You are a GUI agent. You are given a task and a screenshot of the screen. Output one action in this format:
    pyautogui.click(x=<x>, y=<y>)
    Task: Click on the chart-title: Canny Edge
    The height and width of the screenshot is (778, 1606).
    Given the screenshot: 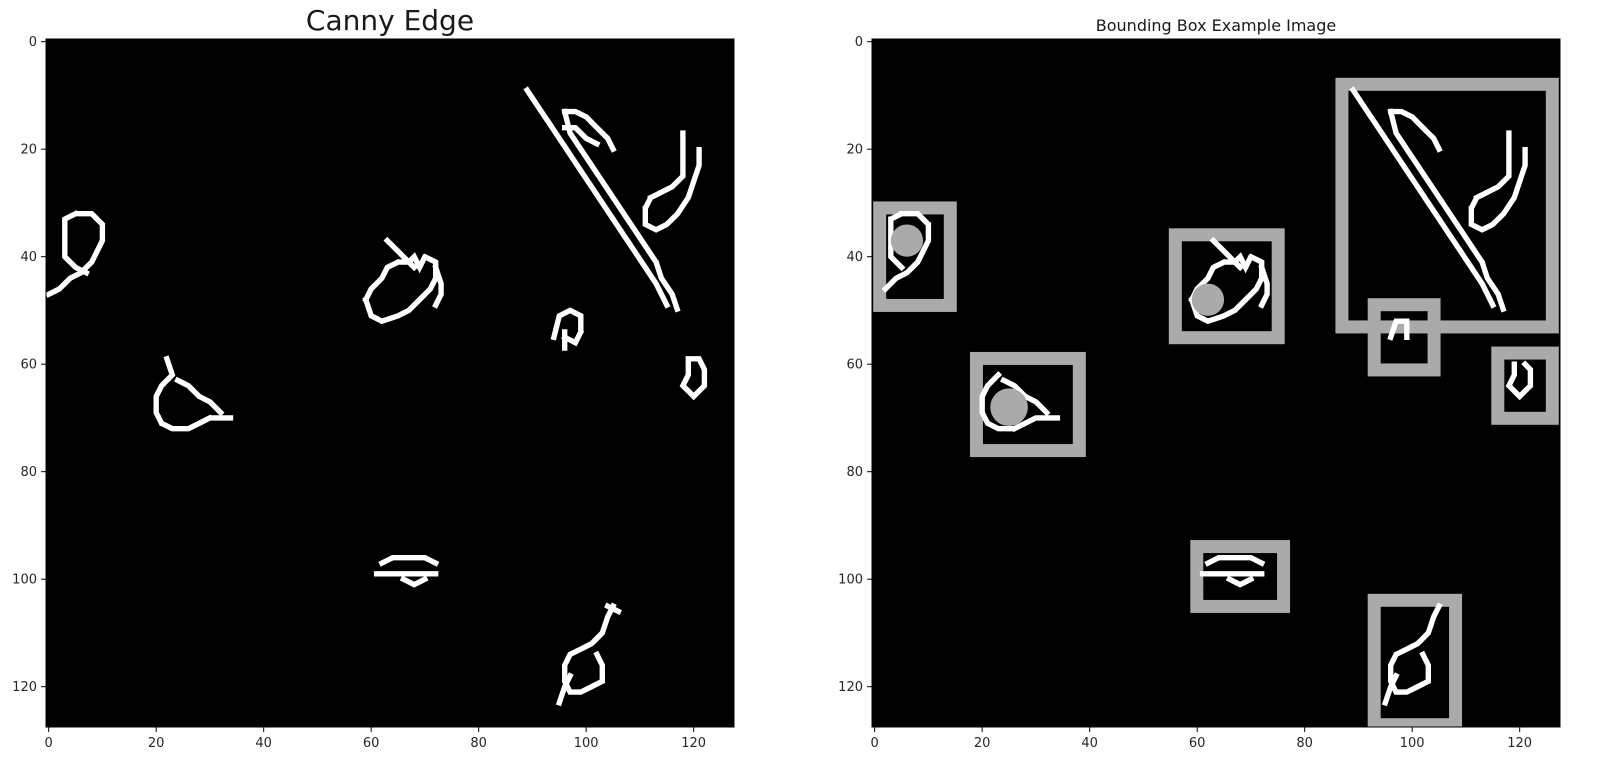 What is the action you would take?
    pyautogui.click(x=390, y=20)
    